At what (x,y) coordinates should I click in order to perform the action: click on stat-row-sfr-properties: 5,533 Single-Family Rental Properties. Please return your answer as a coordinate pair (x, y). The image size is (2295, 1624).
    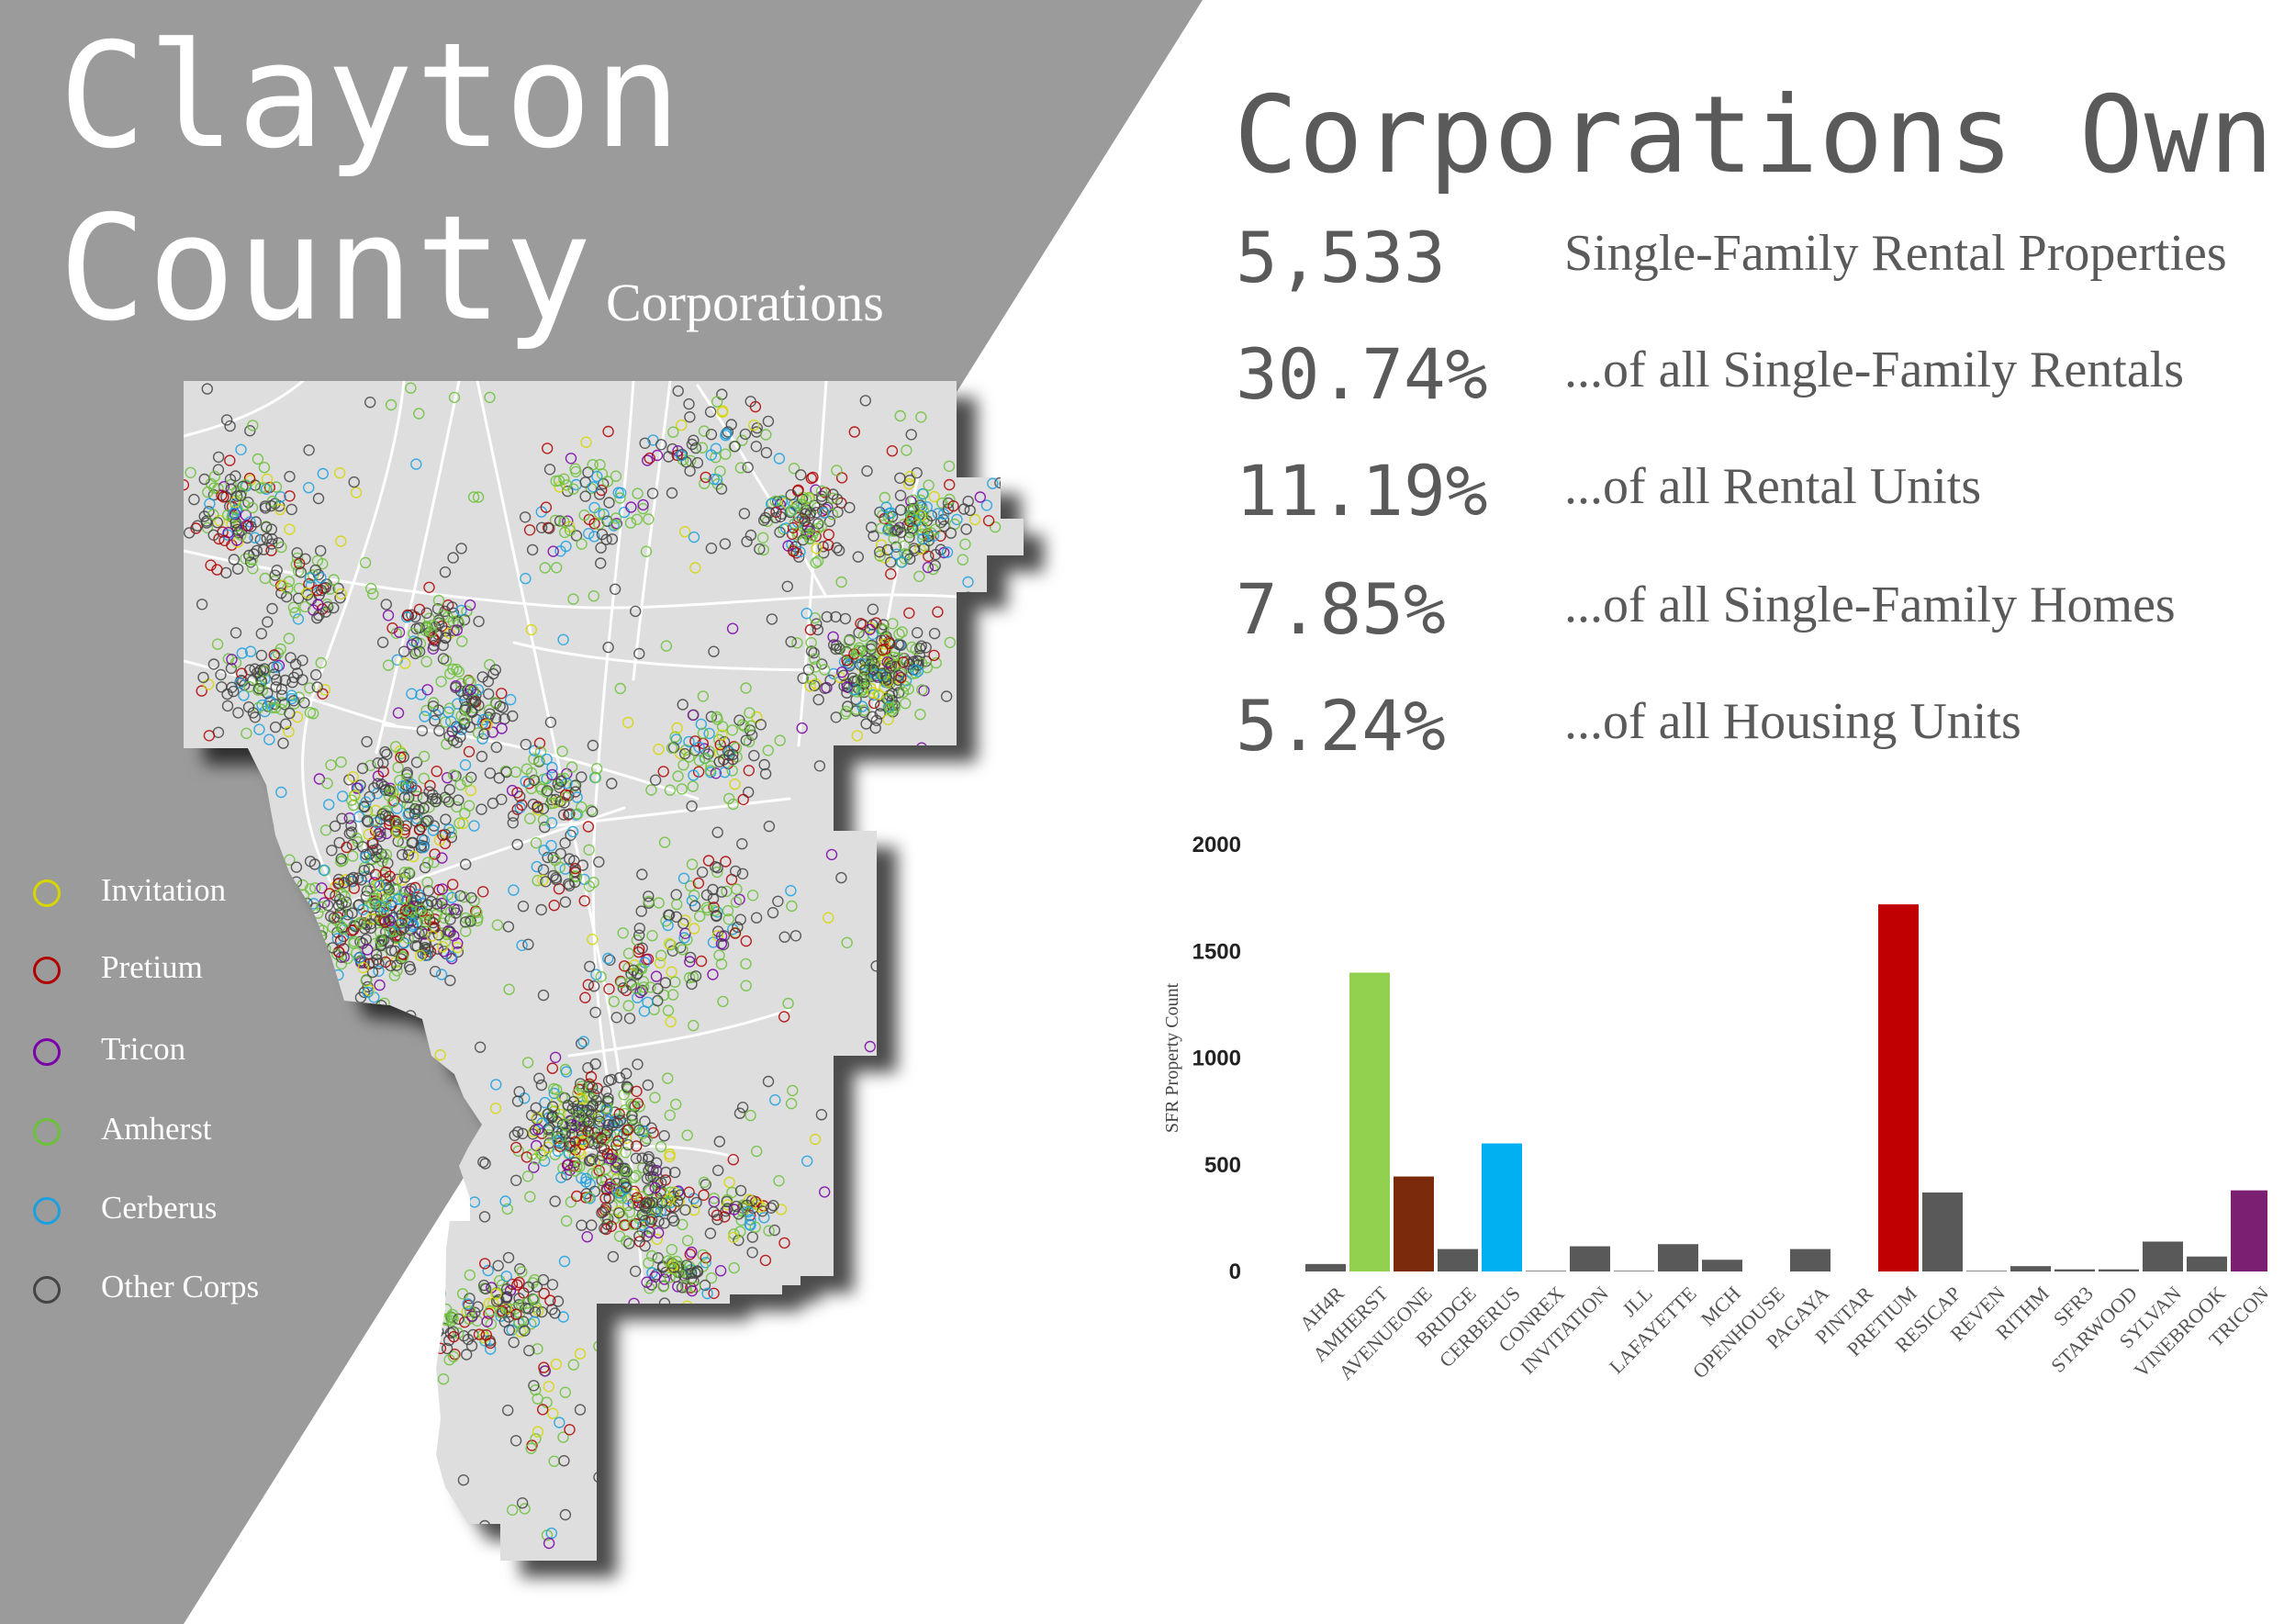
    Looking at the image, I should click on (1750, 258).